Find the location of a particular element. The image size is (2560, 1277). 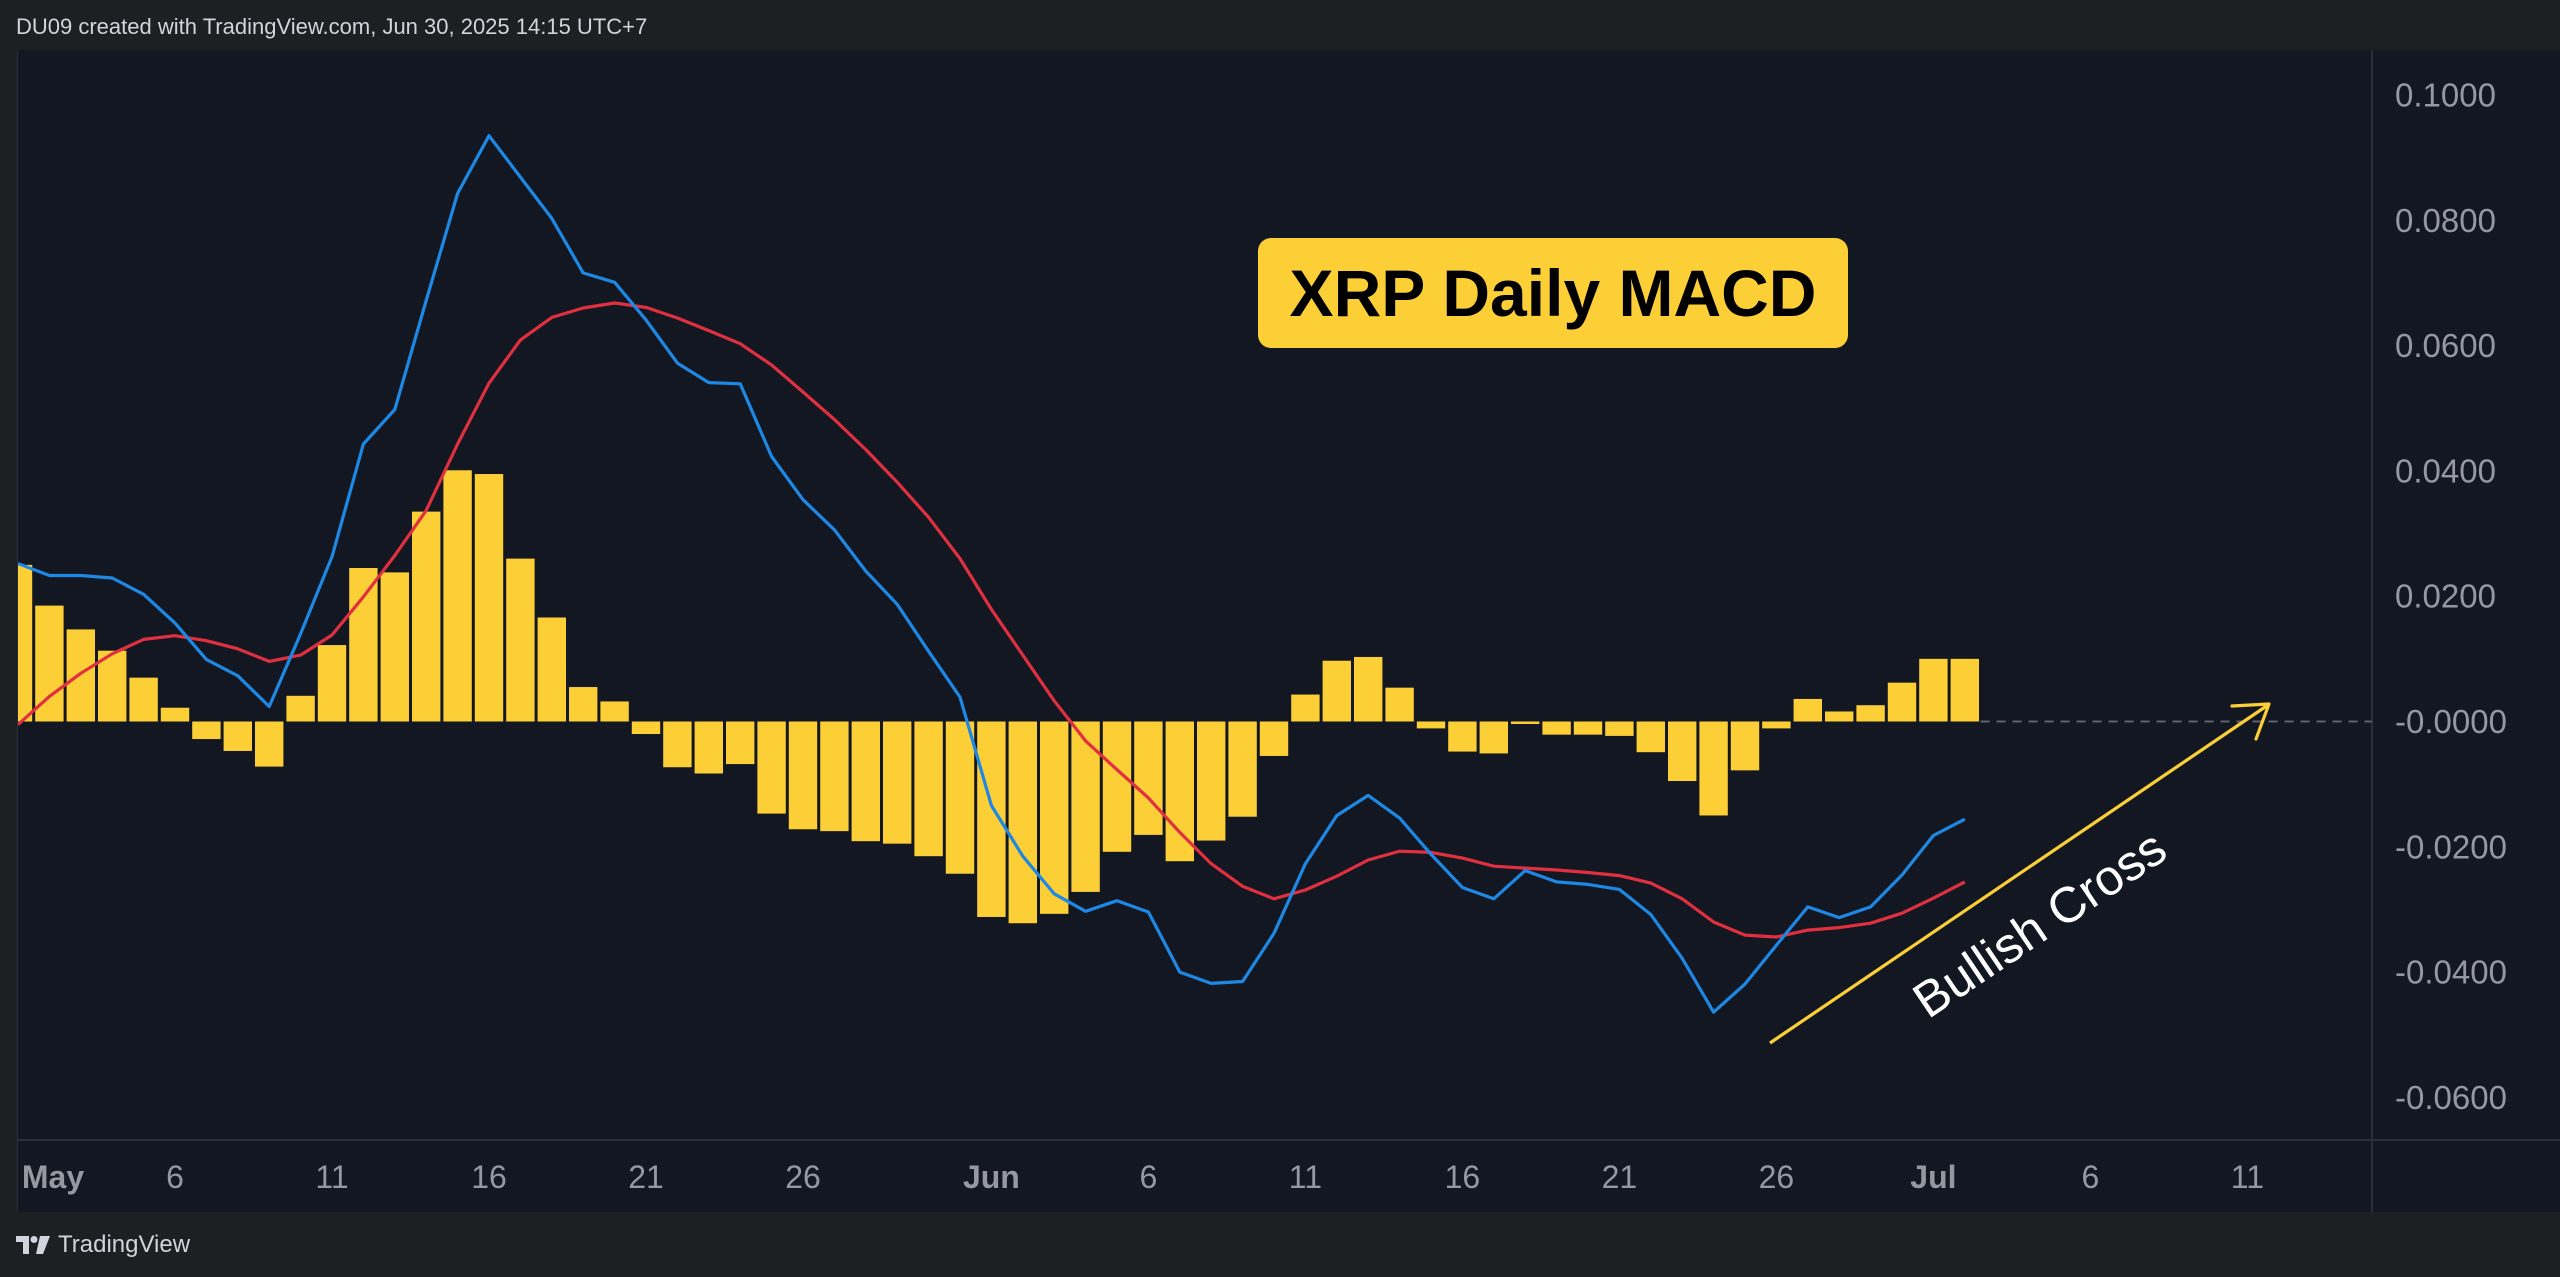

tradingview-logo-icon is located at coordinates (33, 1244).